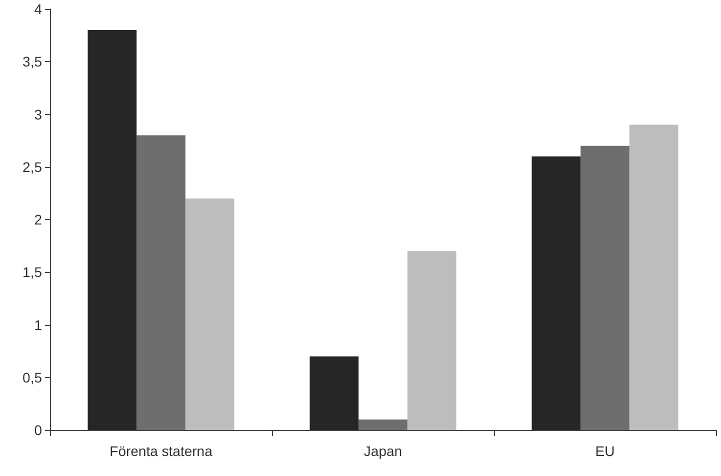 Image resolution: width=721 pixels, height=476 pixels. Describe the element at coordinates (32, 62) in the screenshot. I see `y-tick-label: 3,5` at that location.